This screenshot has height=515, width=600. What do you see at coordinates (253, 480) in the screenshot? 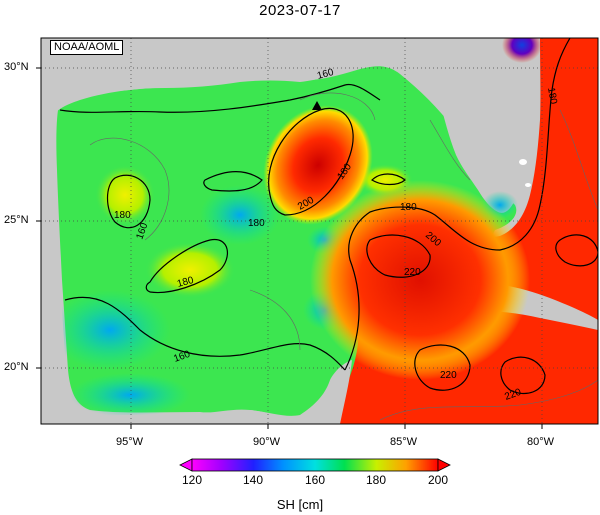
I see `colorbar-tick-label: 140` at bounding box center [253, 480].